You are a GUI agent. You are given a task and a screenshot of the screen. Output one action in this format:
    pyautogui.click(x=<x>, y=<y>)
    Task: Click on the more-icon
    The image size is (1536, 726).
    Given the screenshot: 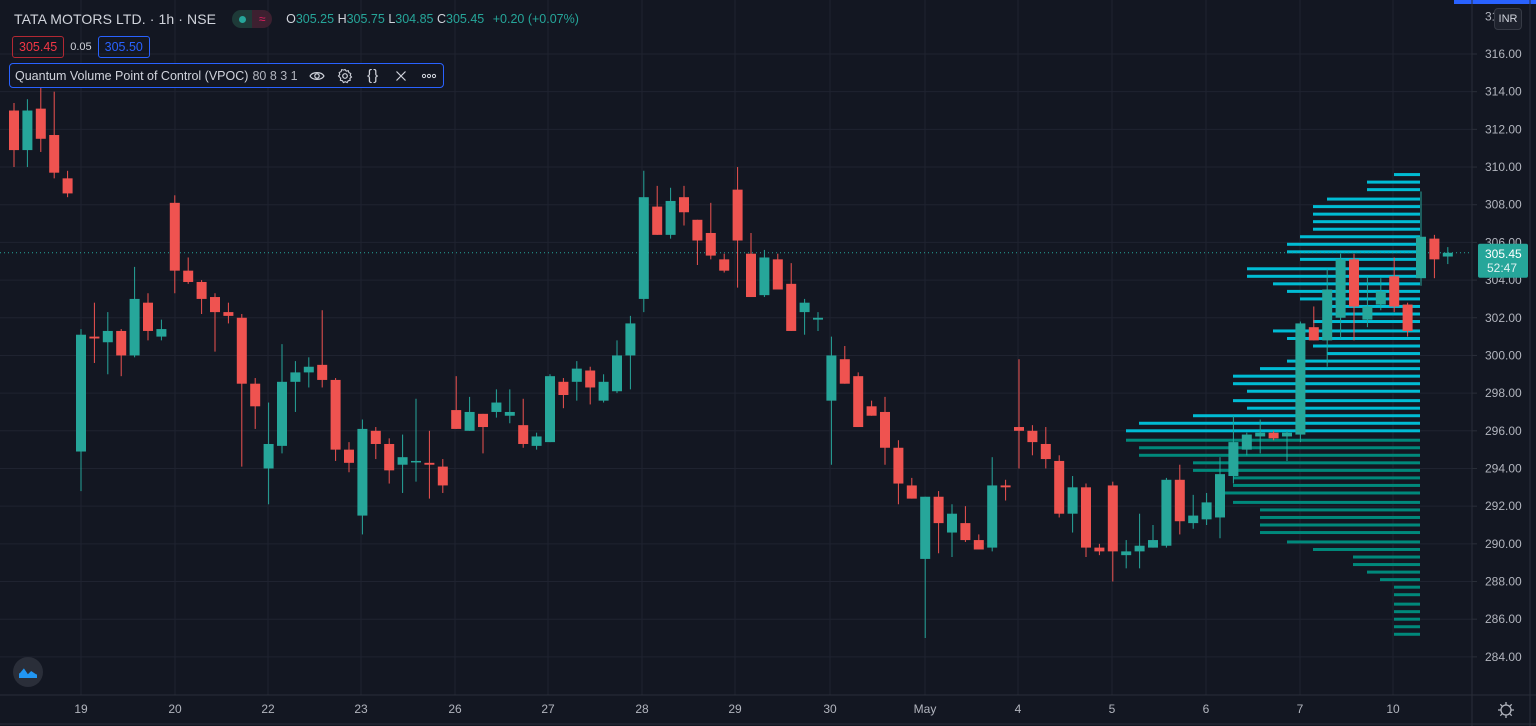 What is the action you would take?
    pyautogui.click(x=429, y=76)
    